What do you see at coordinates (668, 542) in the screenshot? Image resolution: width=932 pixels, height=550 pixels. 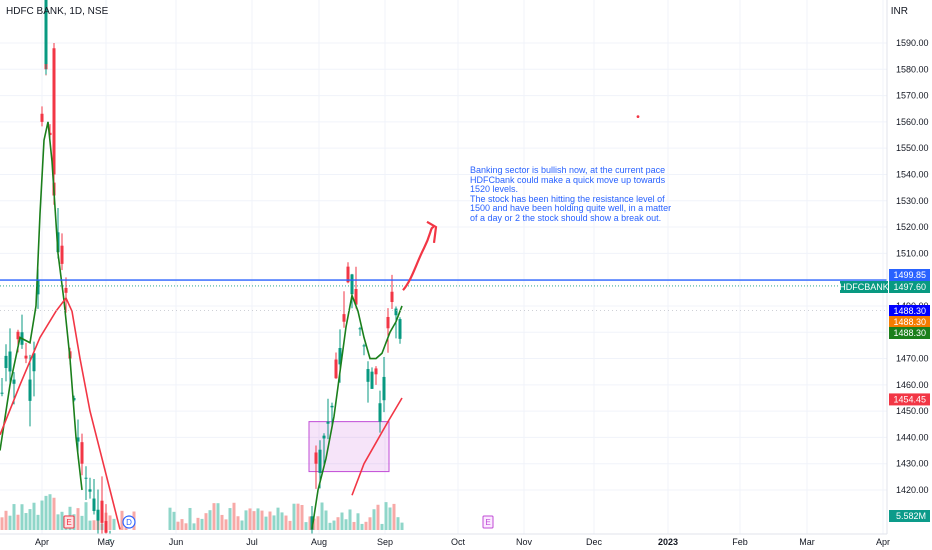 I see `time-tick-label: 2023` at bounding box center [668, 542].